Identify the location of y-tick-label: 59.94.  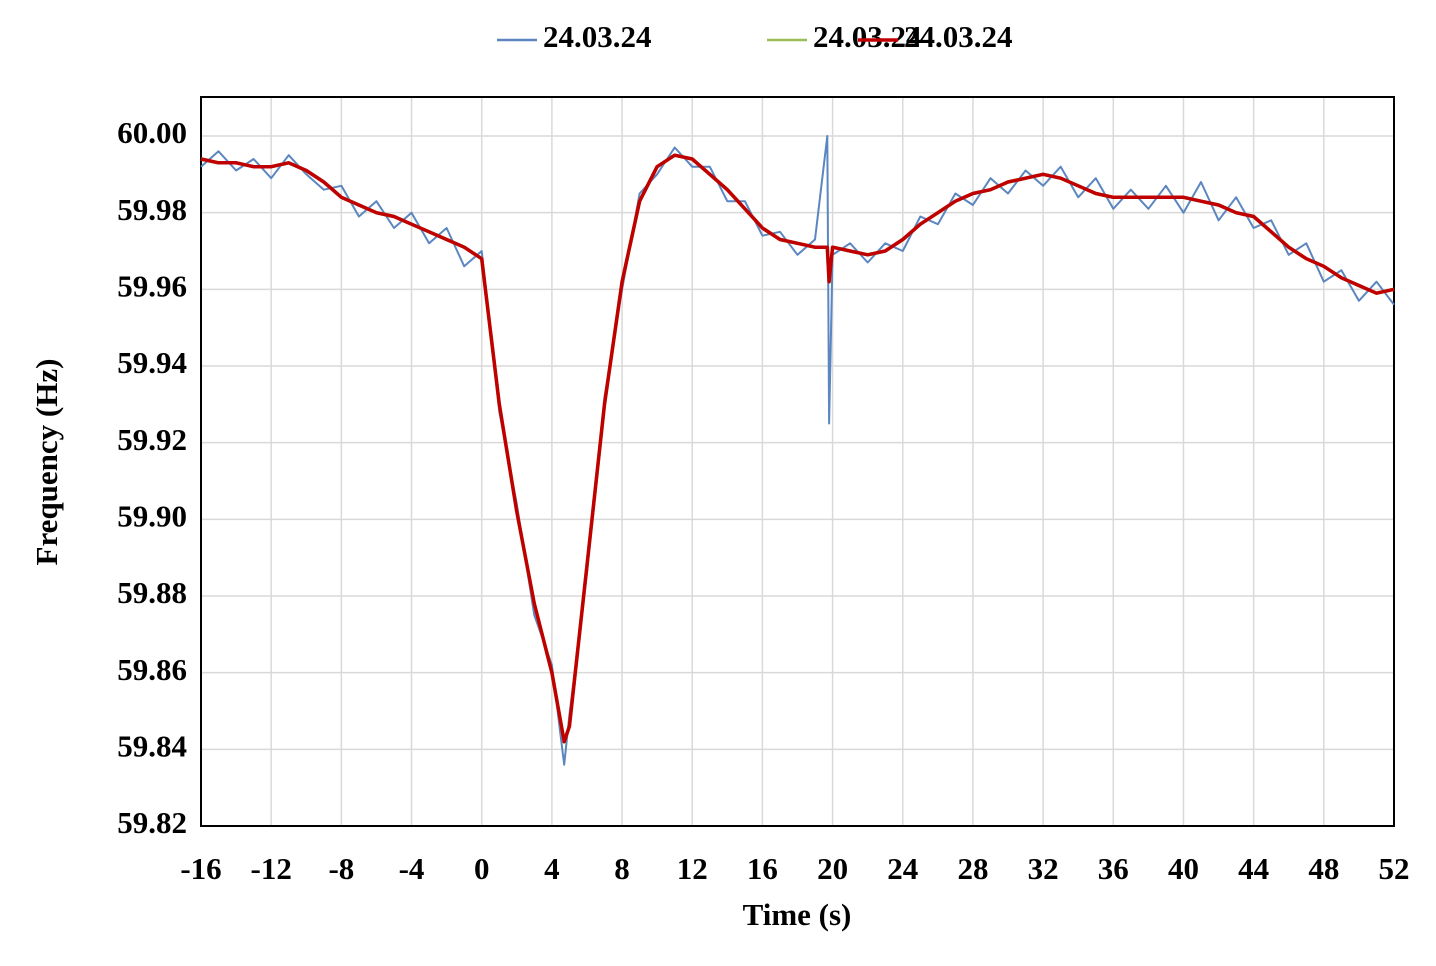
(152, 362).